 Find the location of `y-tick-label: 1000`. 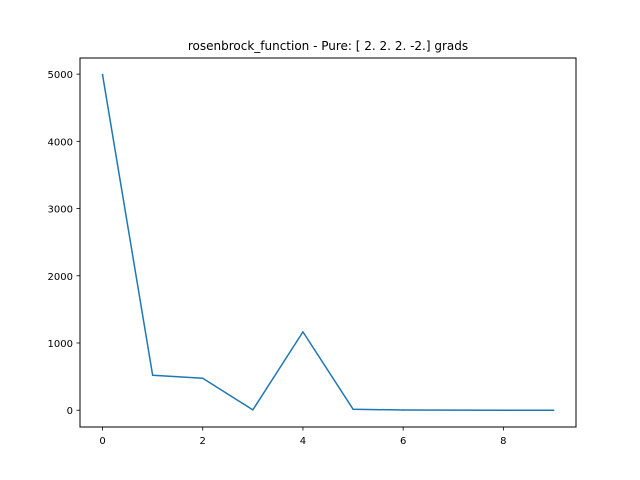

y-tick-label: 1000 is located at coordinates (60, 344).